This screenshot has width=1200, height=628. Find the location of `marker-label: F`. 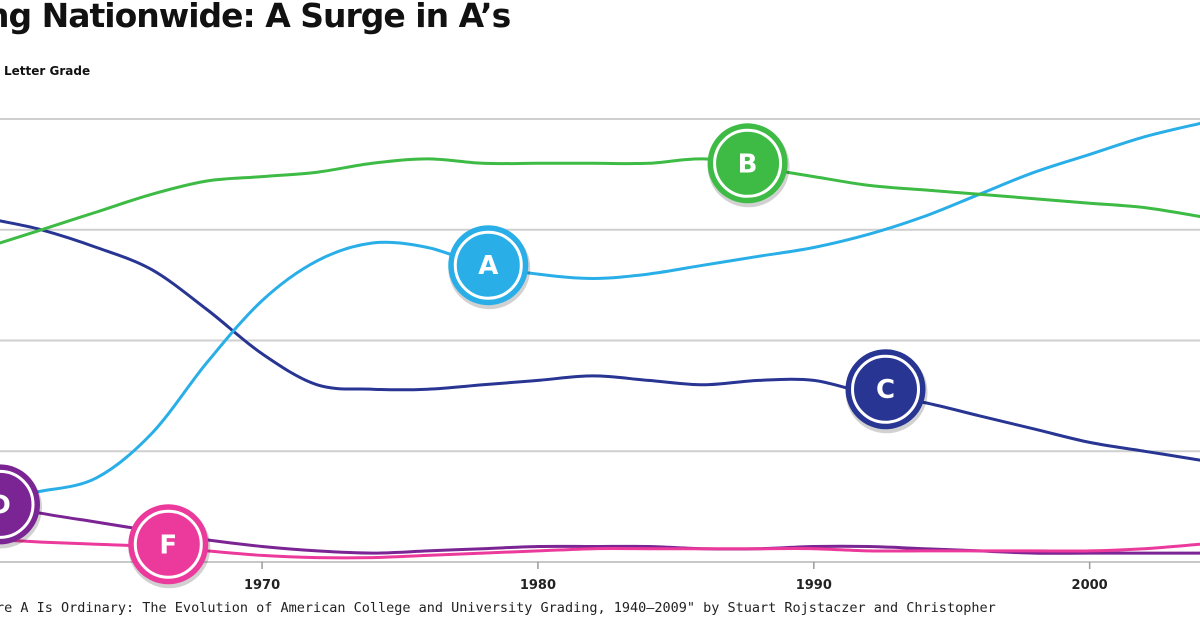

marker-label: F is located at coordinates (168, 545).